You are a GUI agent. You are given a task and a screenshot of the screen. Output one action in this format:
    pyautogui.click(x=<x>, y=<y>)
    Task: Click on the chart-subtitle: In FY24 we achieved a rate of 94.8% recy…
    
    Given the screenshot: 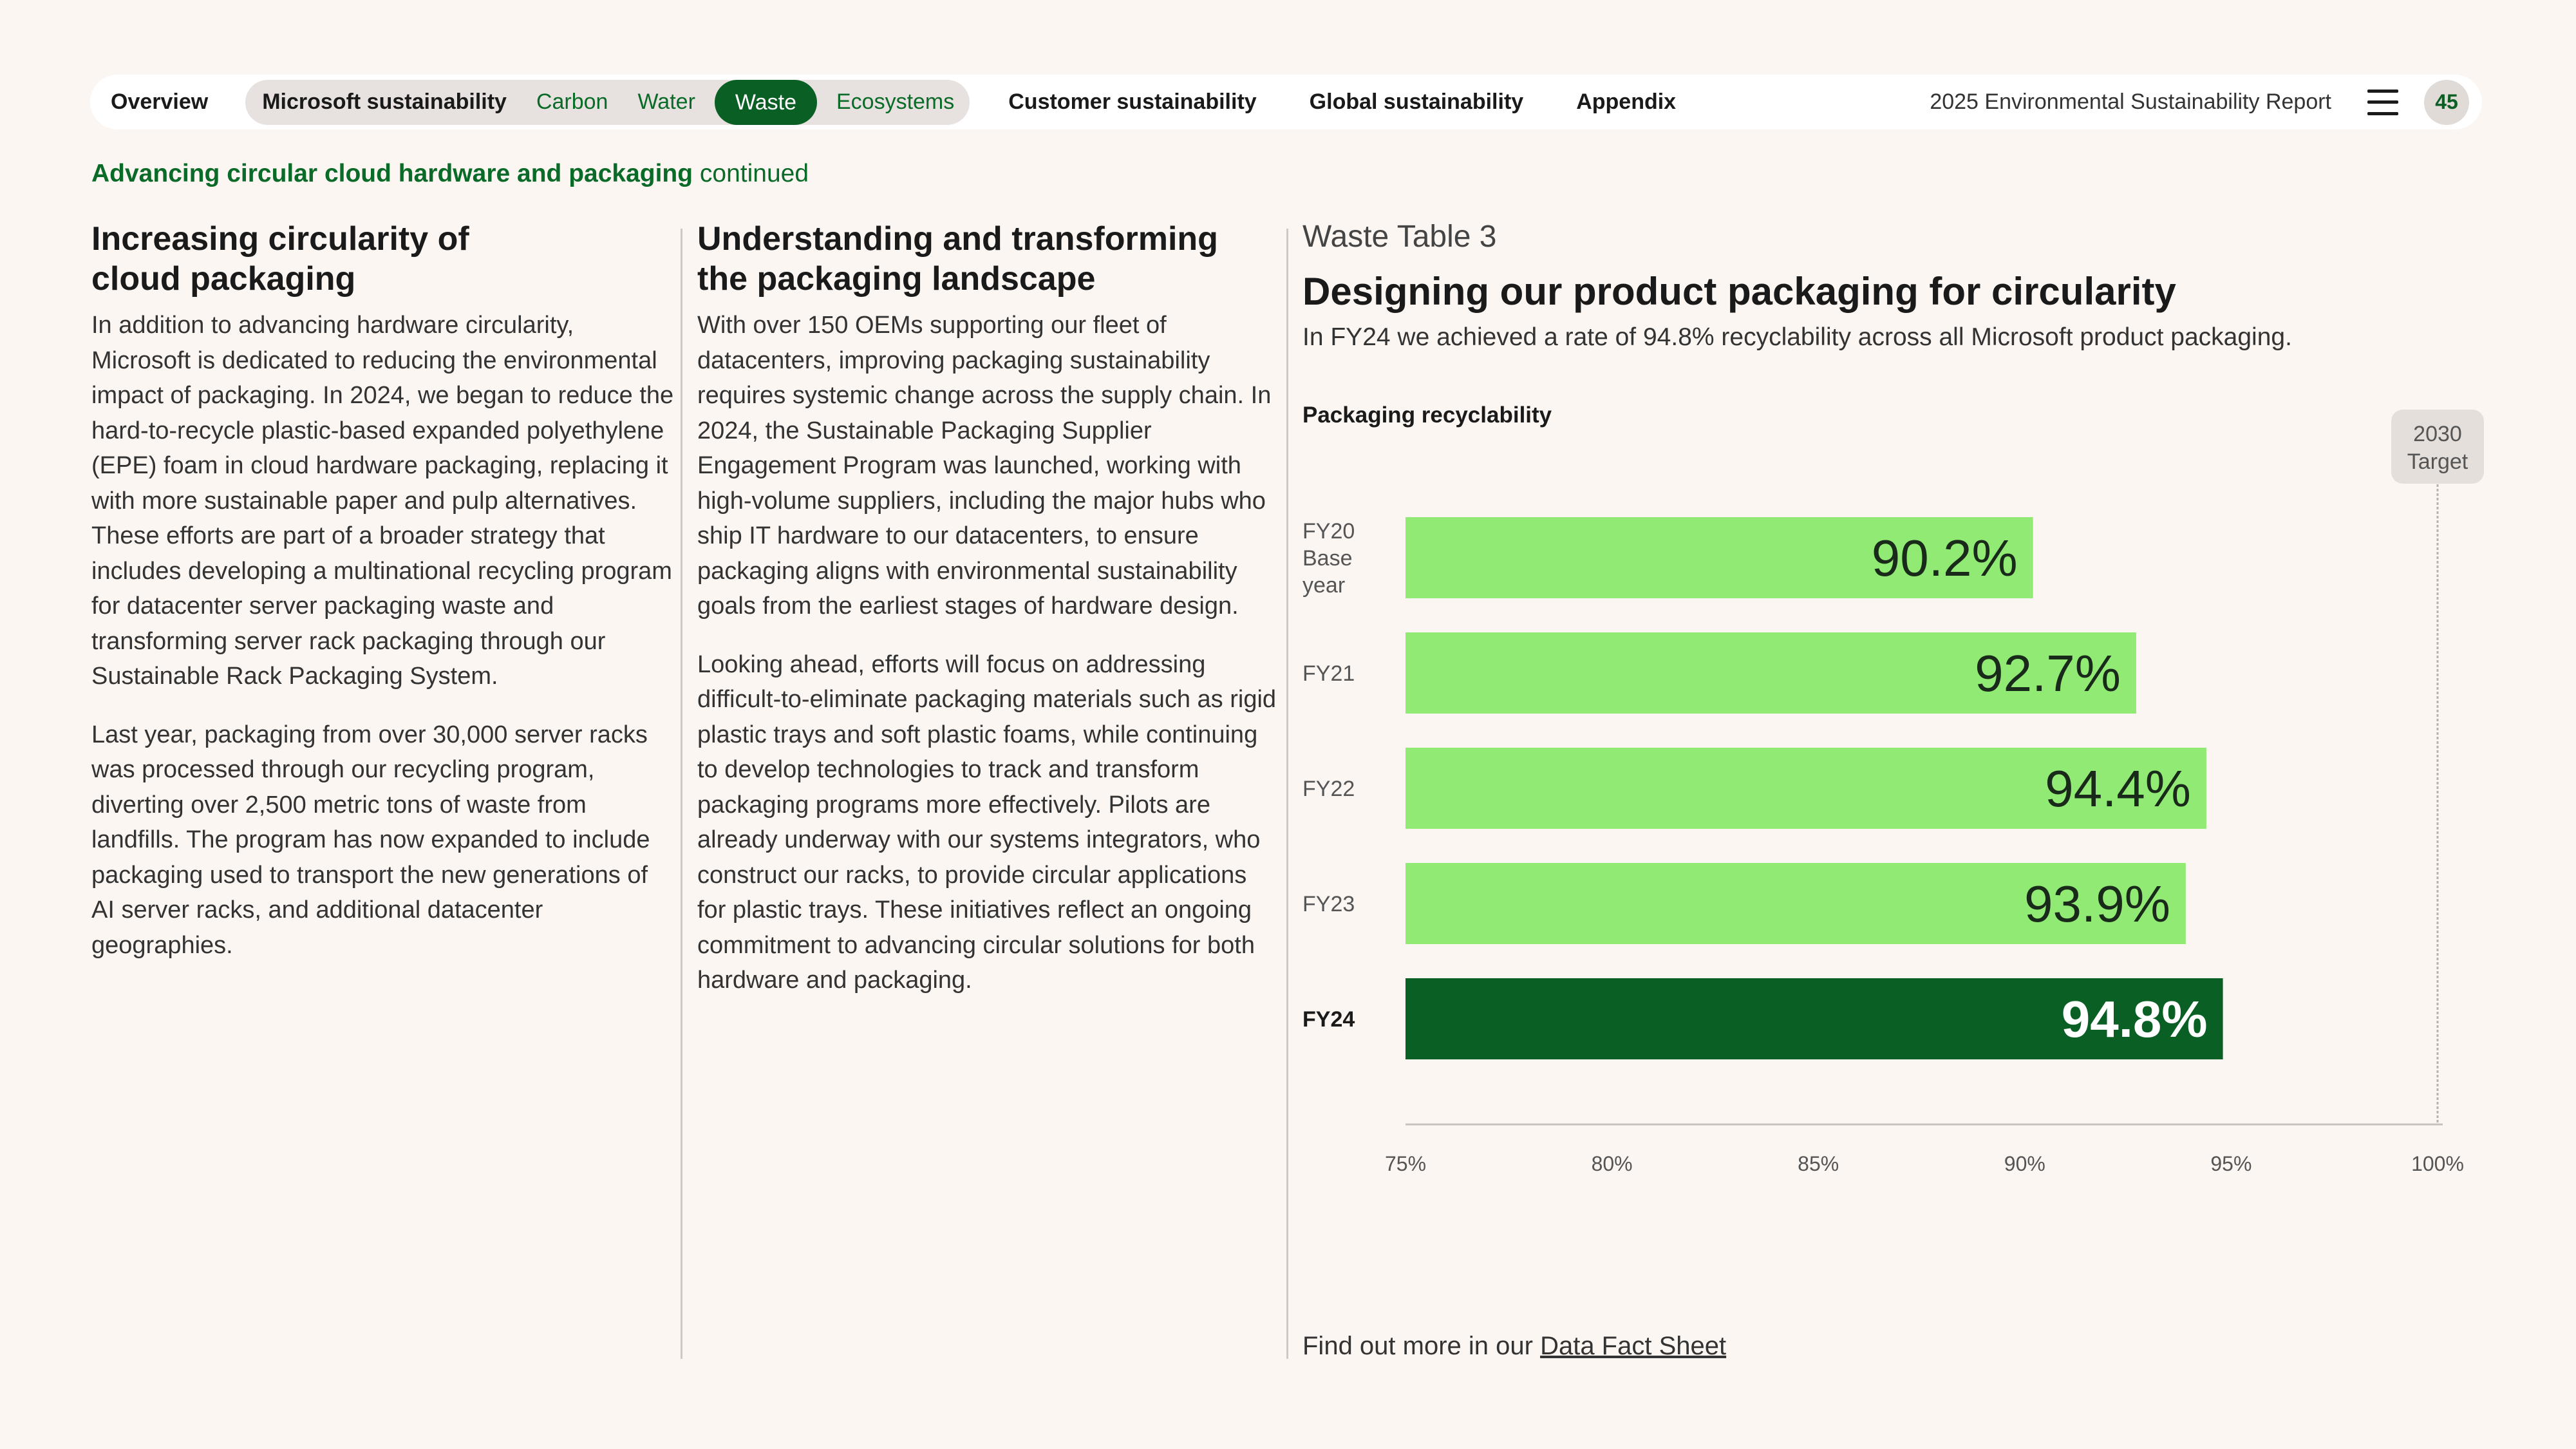 What is the action you would take?
    pyautogui.click(x=1797, y=337)
    